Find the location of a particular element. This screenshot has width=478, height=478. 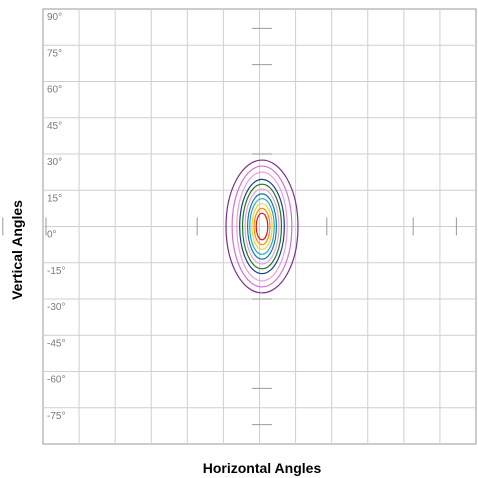

y-tick-label: 90° is located at coordinates (54, 17).